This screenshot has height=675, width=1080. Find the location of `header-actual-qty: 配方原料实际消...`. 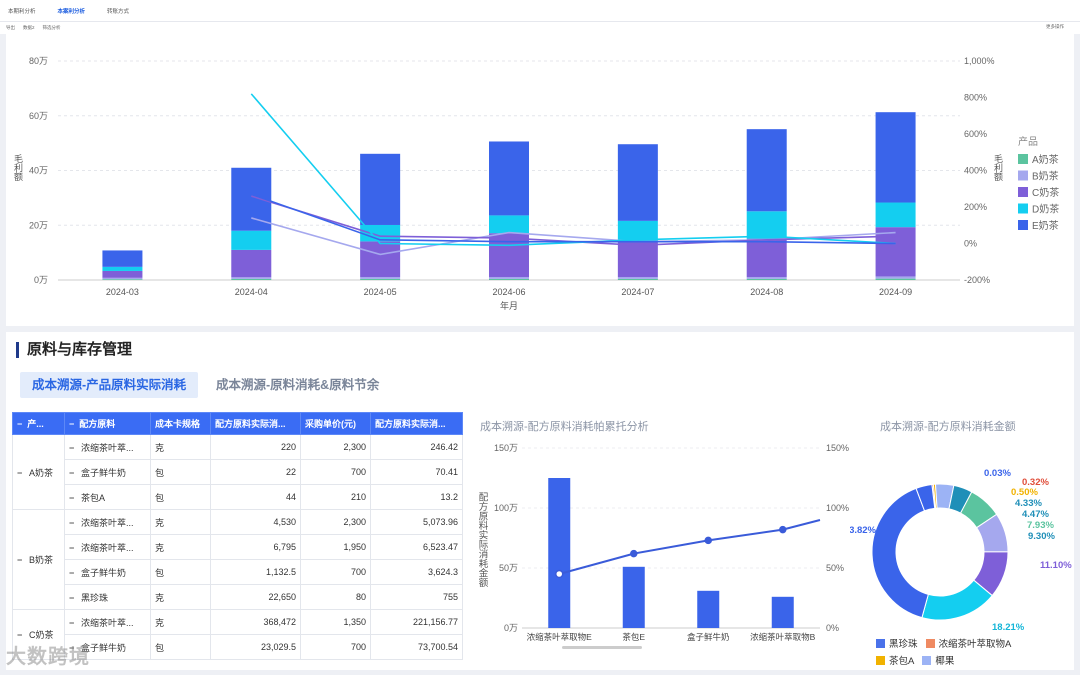

header-actual-qty: 配方原料实际消... is located at coordinates (255, 423).